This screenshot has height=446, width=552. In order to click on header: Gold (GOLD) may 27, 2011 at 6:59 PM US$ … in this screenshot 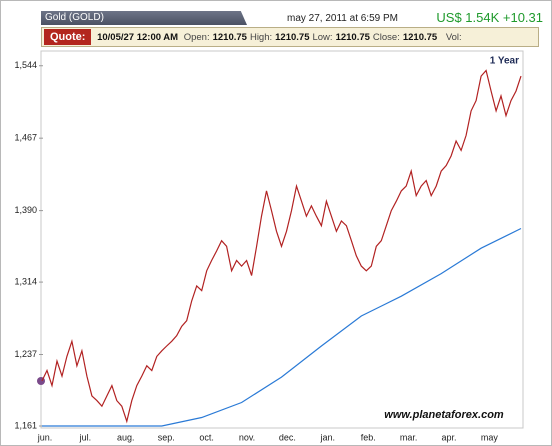, I will do `click(276, 13)`.